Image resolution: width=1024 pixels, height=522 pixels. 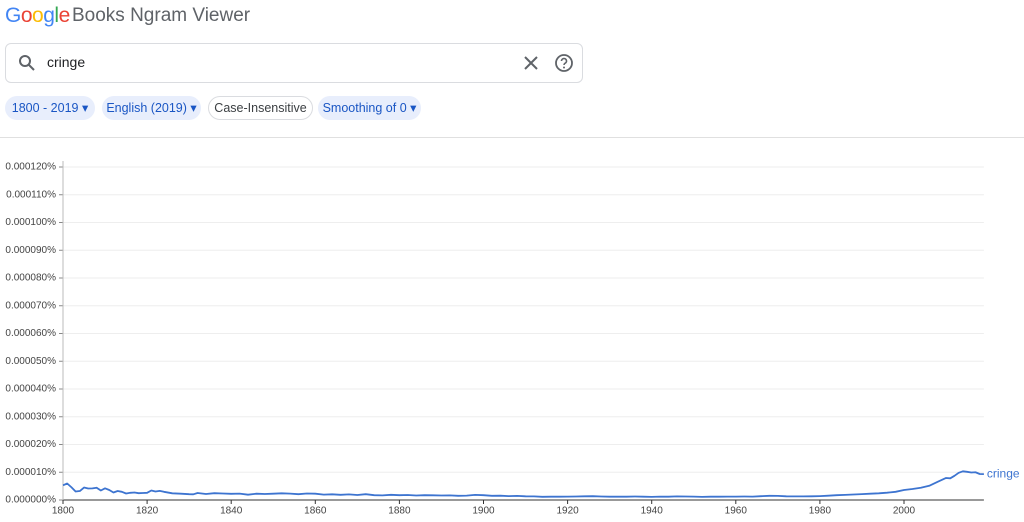 What do you see at coordinates (364, 108) in the screenshot?
I see `chip-label: Smoothing of 0` at bounding box center [364, 108].